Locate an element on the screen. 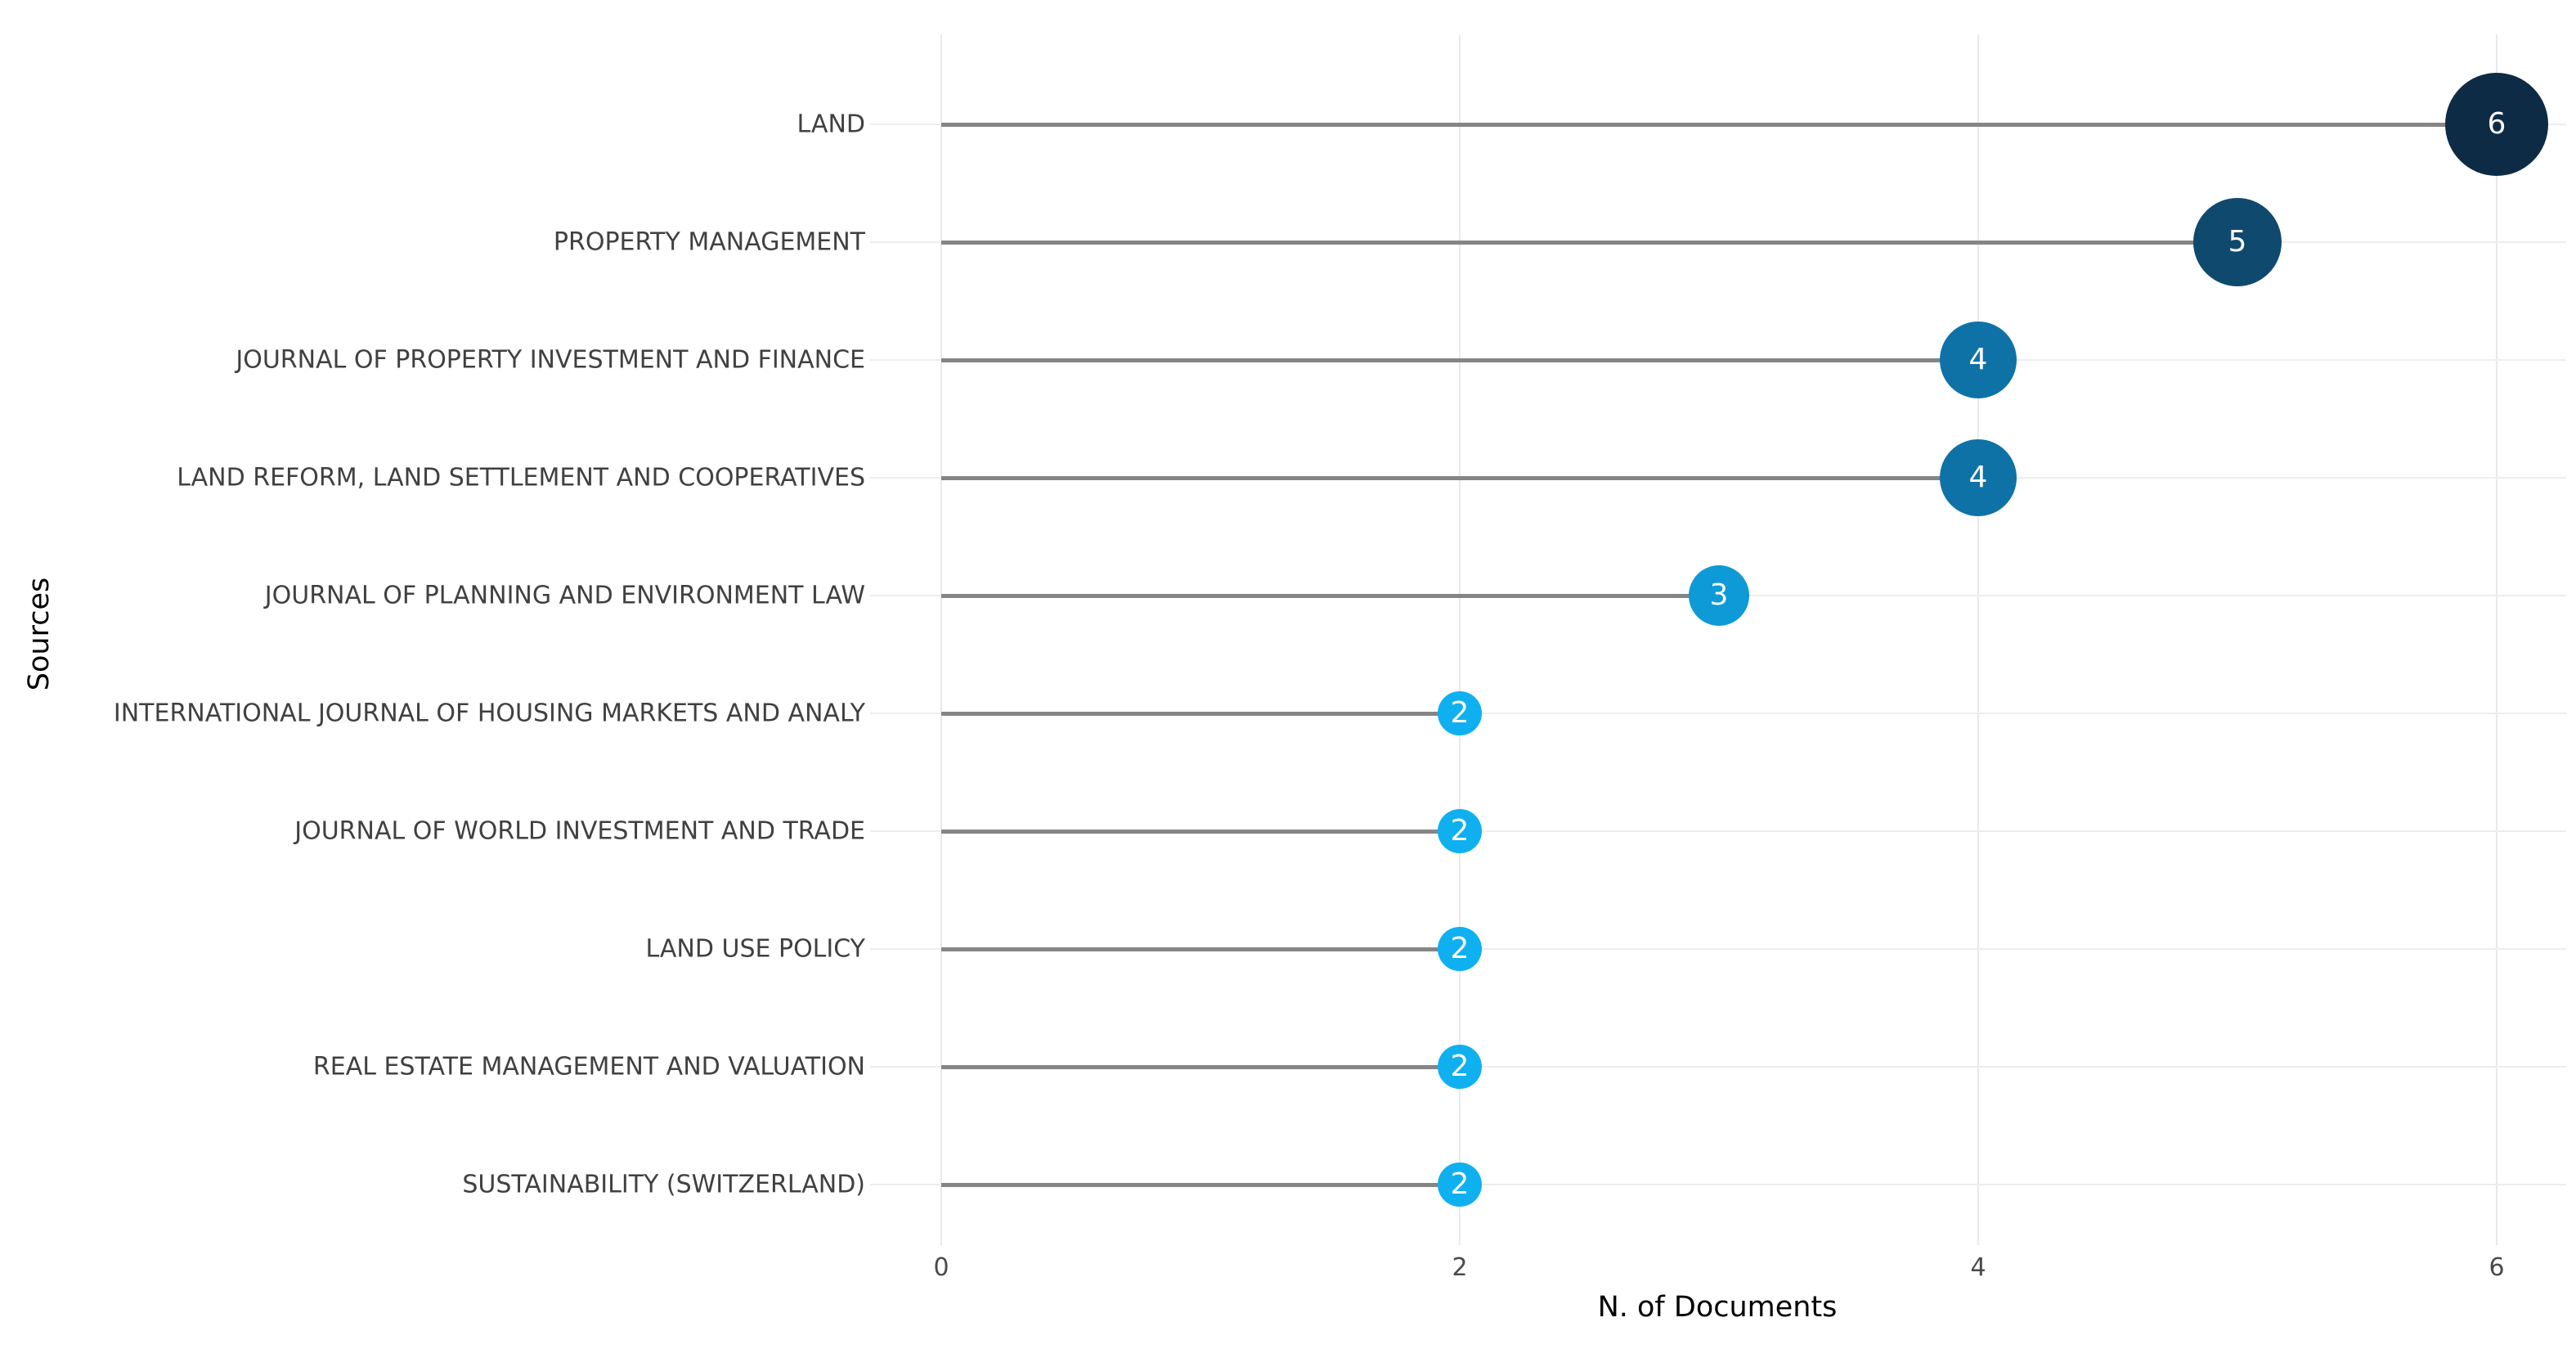 The width and height of the screenshot is (2576, 1358). x-tick-label-4: 4 is located at coordinates (1978, 1268).